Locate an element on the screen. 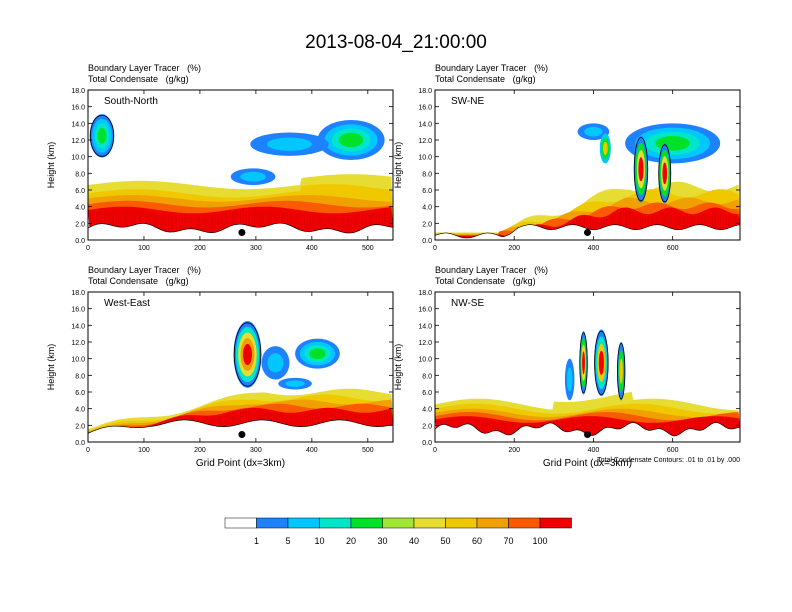 This screenshot has height=612, width=792. colorbar-label: 40 is located at coordinates (414, 541).